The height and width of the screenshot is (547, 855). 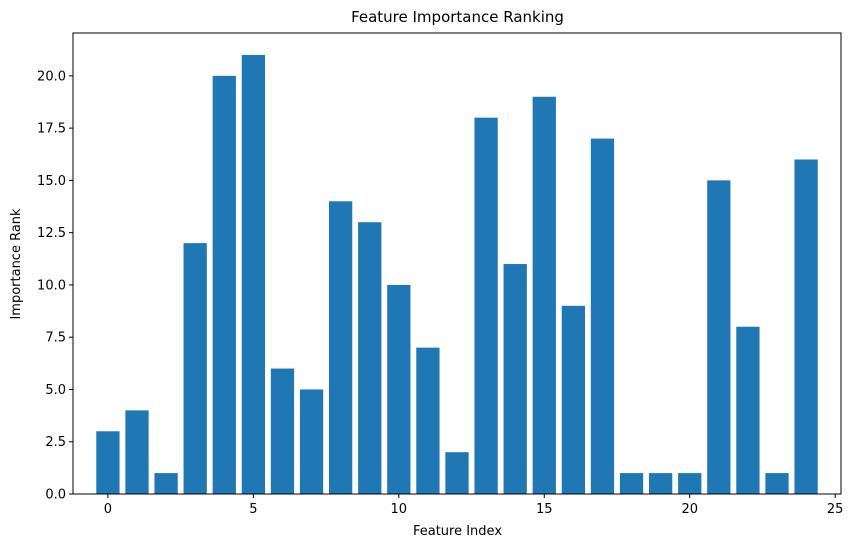 What do you see at coordinates (55, 390) in the screenshot?
I see `y-tick-label: 5.0` at bounding box center [55, 390].